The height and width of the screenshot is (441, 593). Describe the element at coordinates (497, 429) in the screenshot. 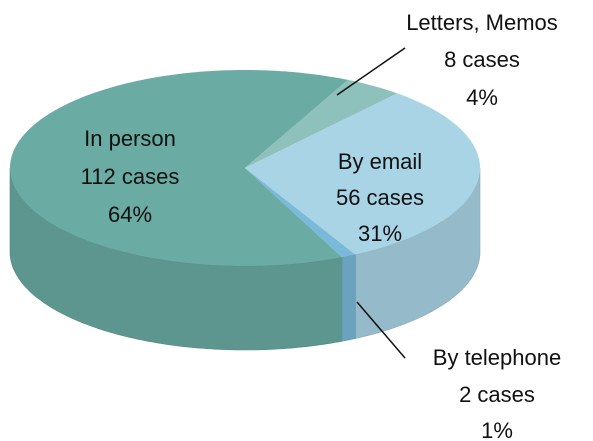

I see `slice-percent: 1%` at that location.